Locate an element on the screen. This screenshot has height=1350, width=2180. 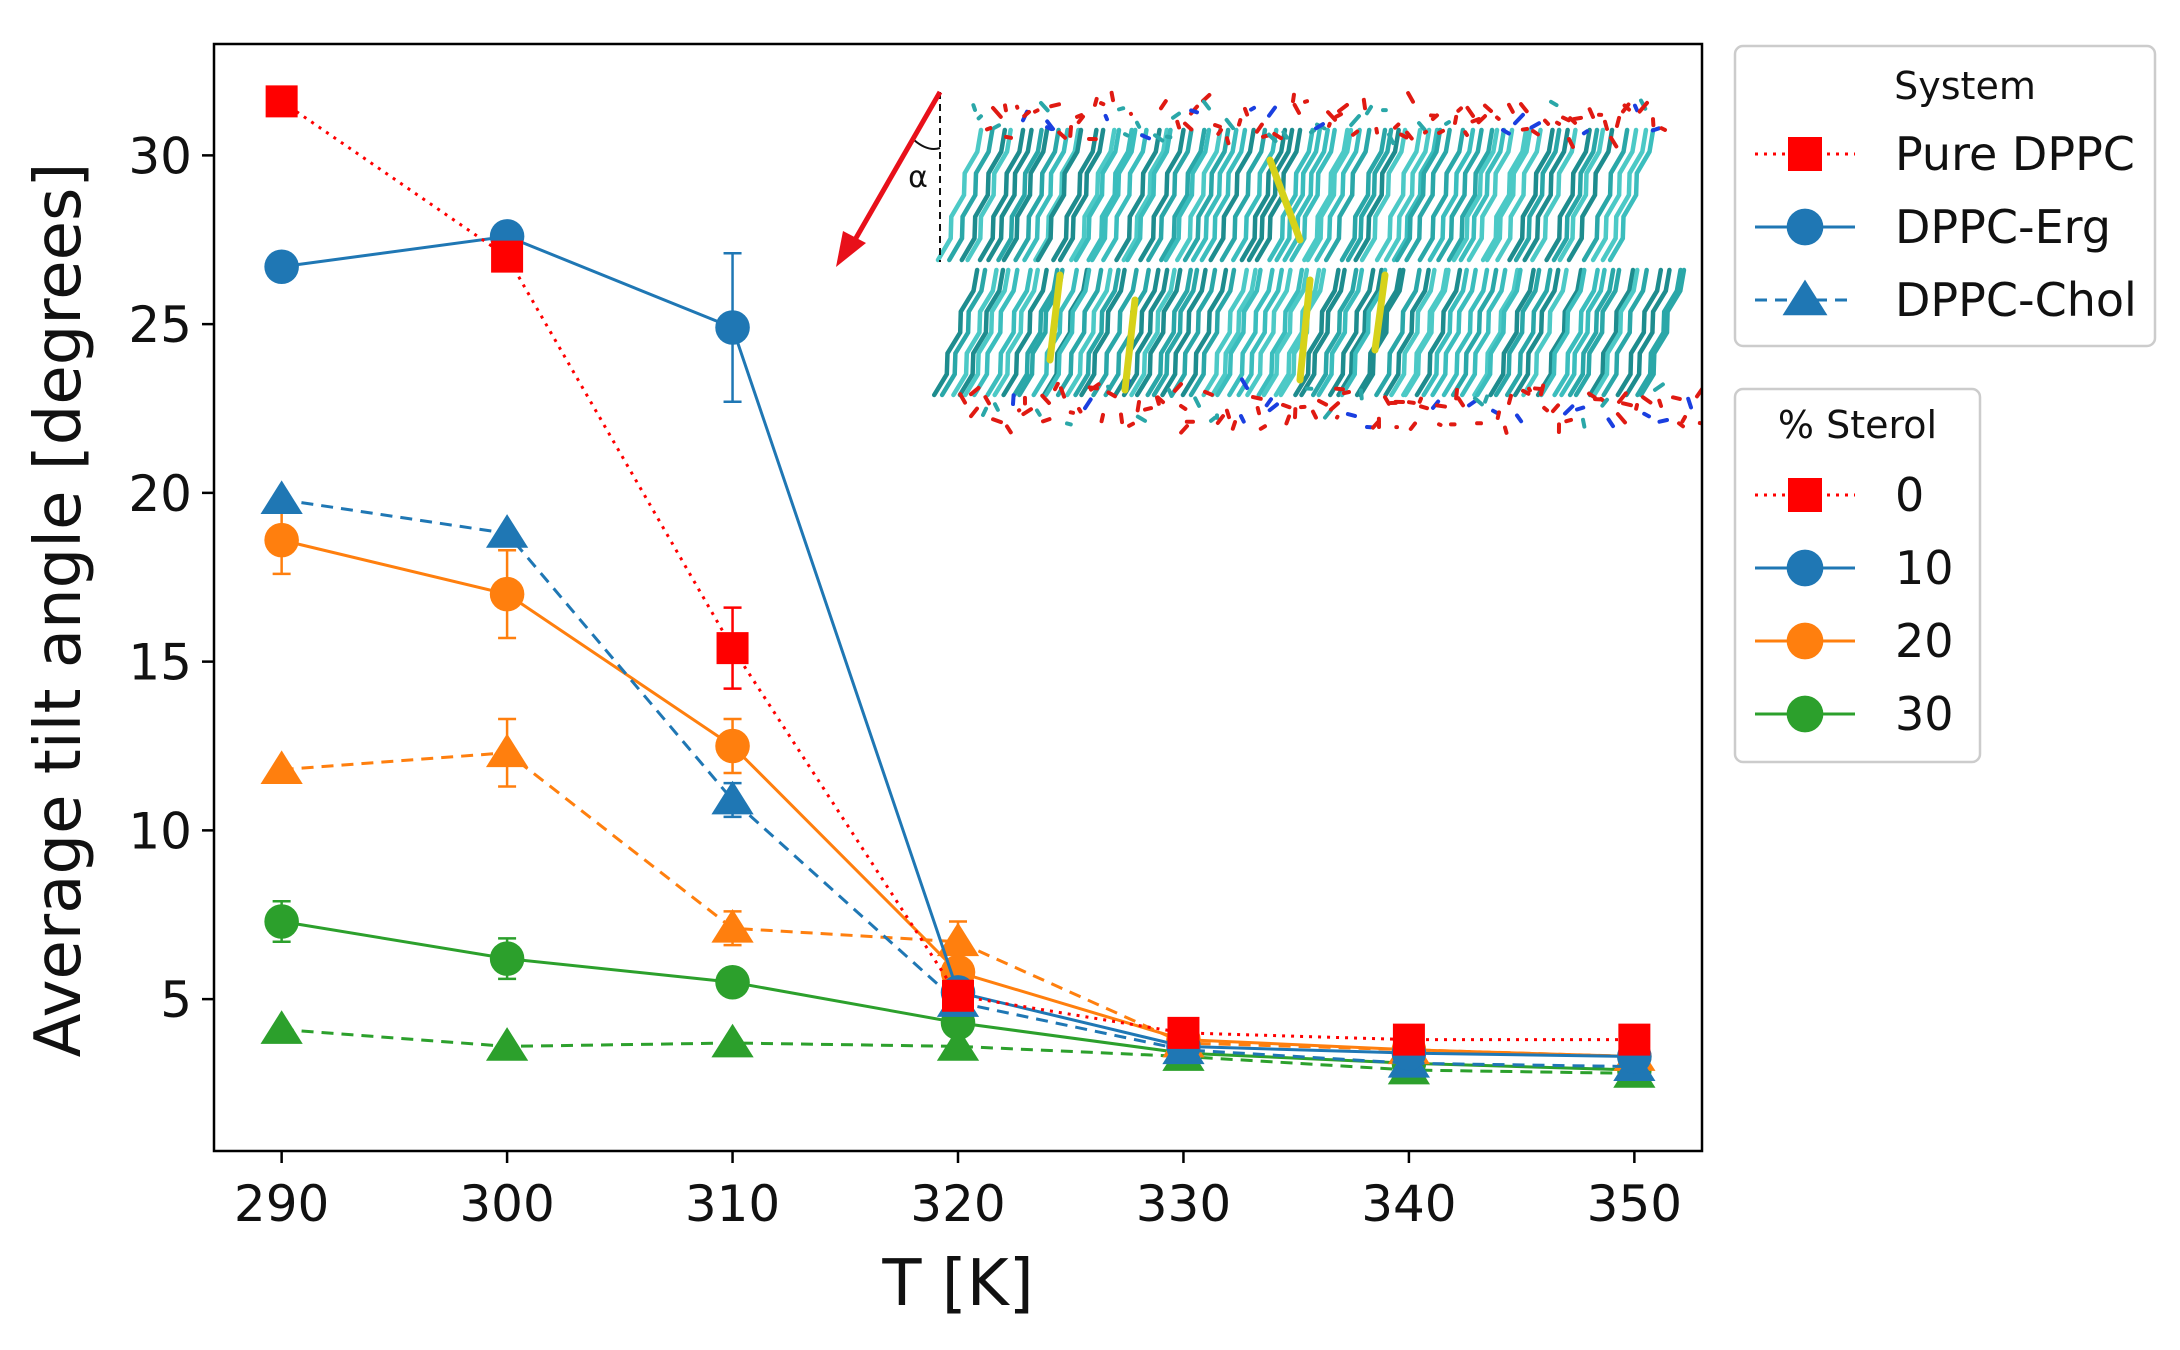
tilt-arrow-head is located at coordinates (851, 249).